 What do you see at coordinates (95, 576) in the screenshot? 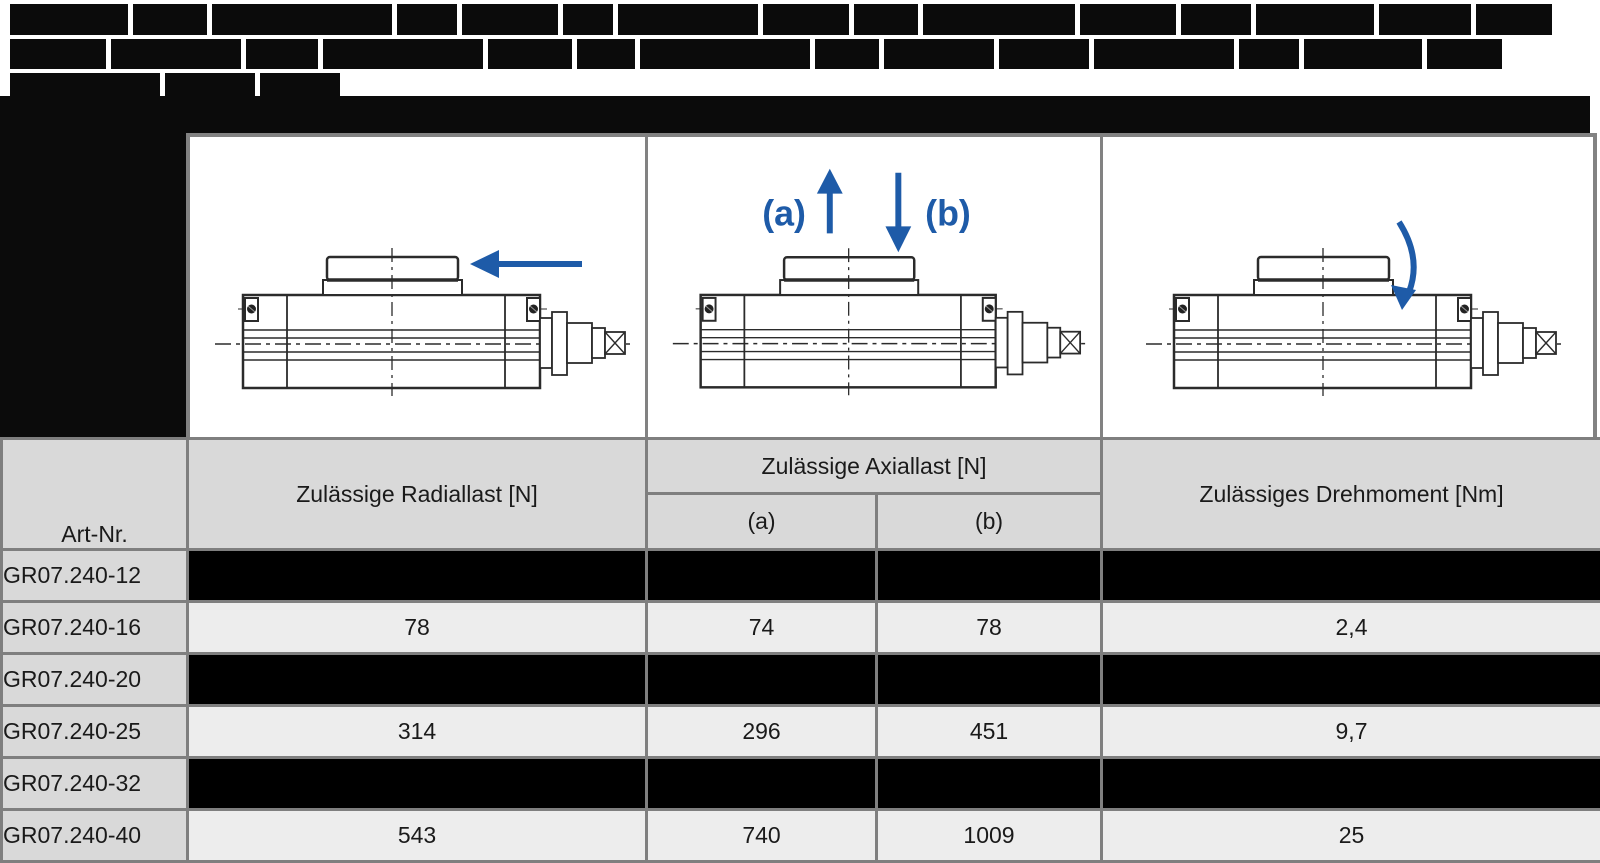
I see `art-nr-cell: GR07.240-12` at bounding box center [95, 576].